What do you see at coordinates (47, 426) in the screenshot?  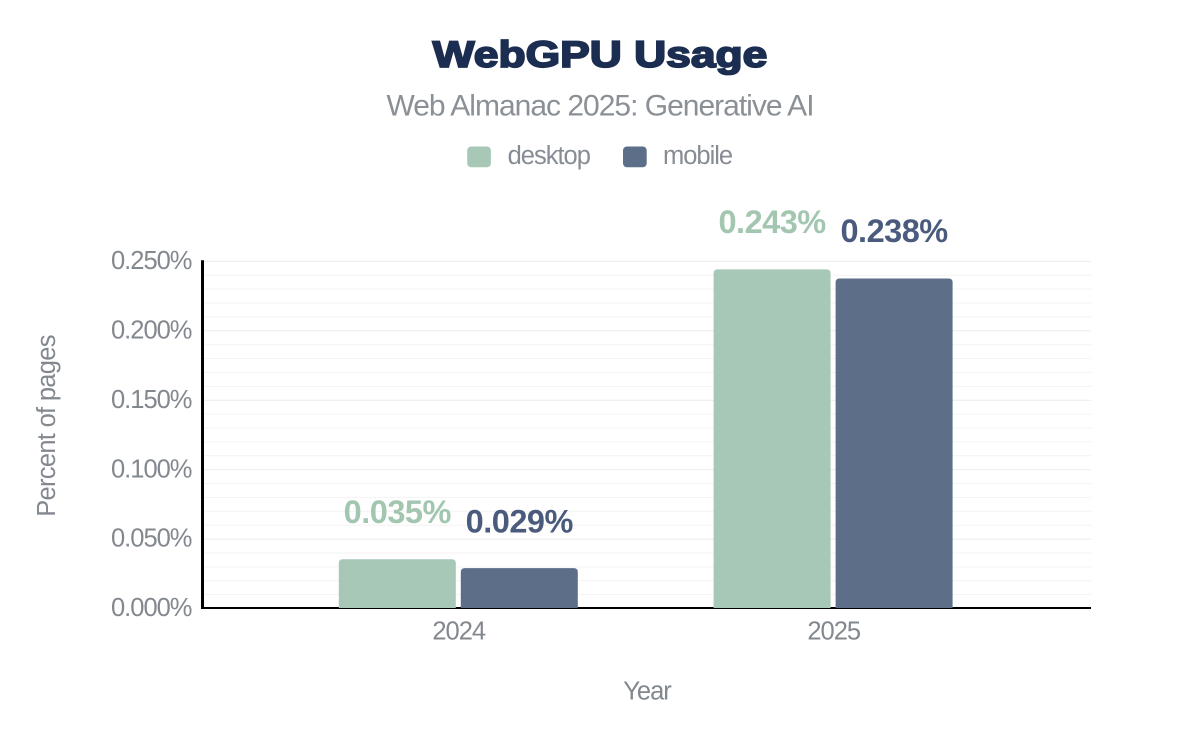 I see `svg-text: Percent of pages` at bounding box center [47, 426].